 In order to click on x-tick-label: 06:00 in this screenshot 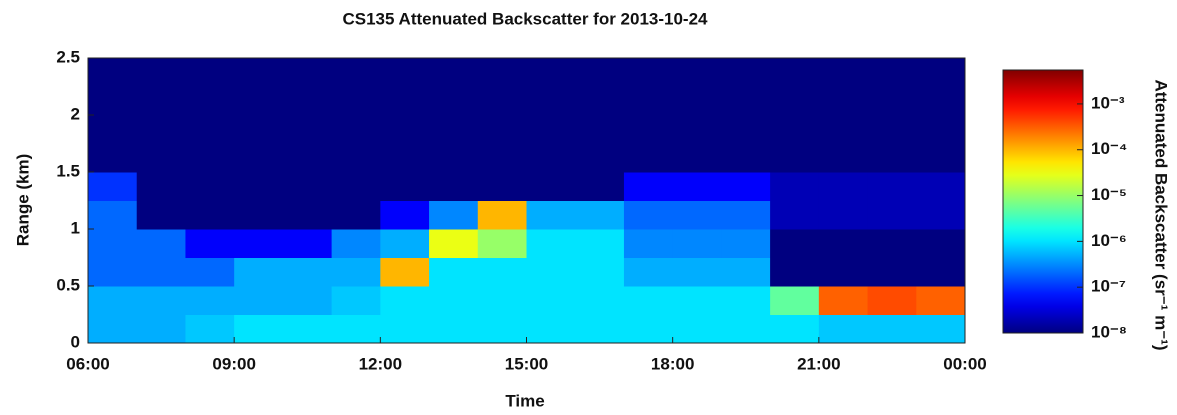, I will do `click(87, 363)`.